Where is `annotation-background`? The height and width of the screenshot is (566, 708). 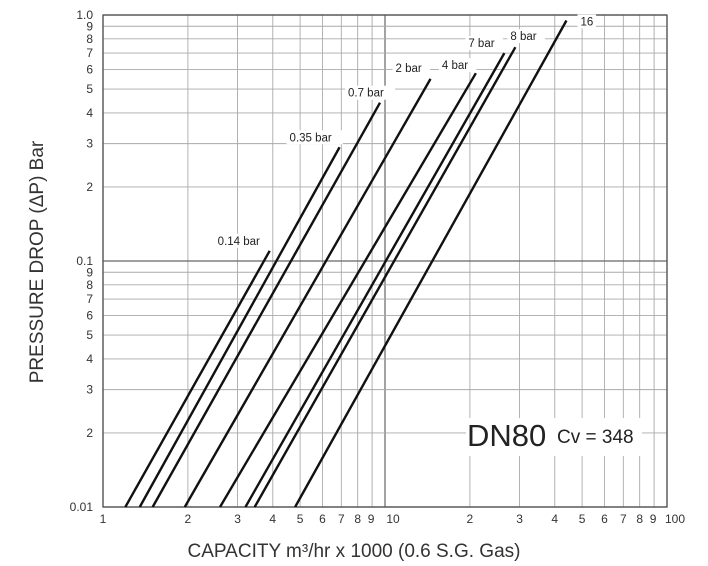
annotation-background is located at coordinates (554, 437).